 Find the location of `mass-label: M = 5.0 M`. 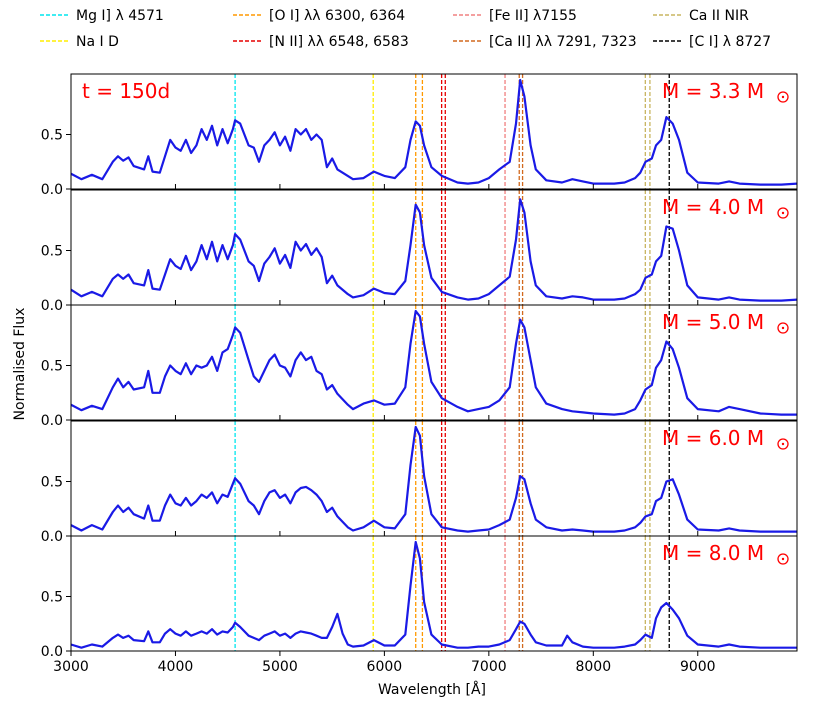

mass-label: M = 5.0 M is located at coordinates (713, 322).